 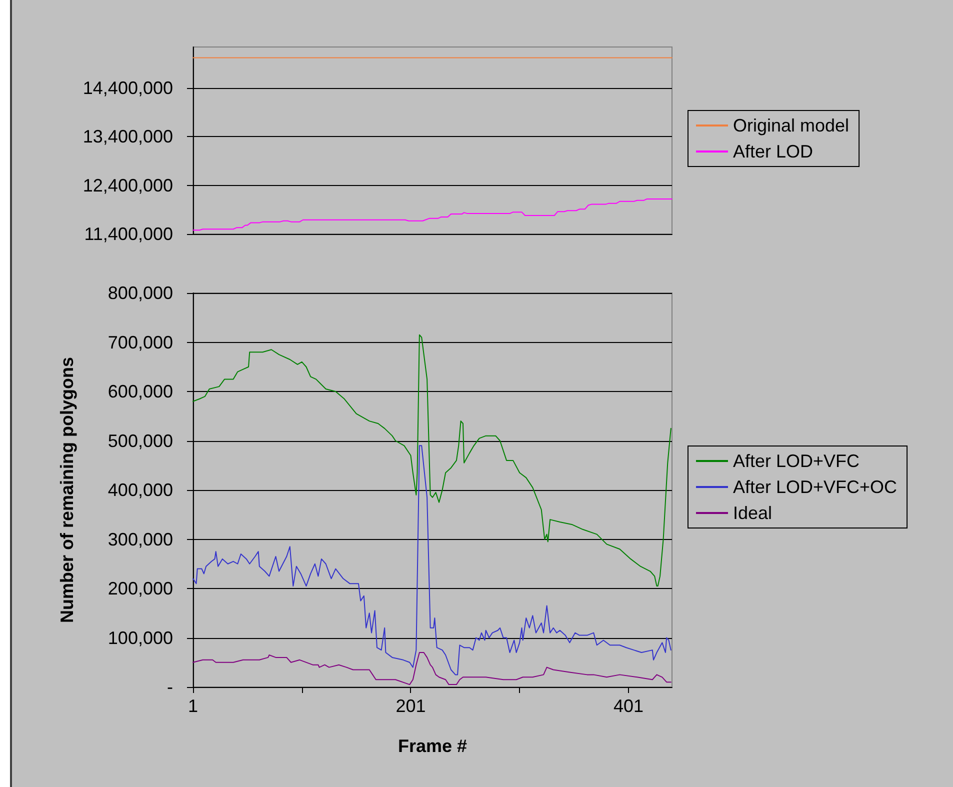 I want to click on x-tick-label: 401, so click(x=628, y=706).